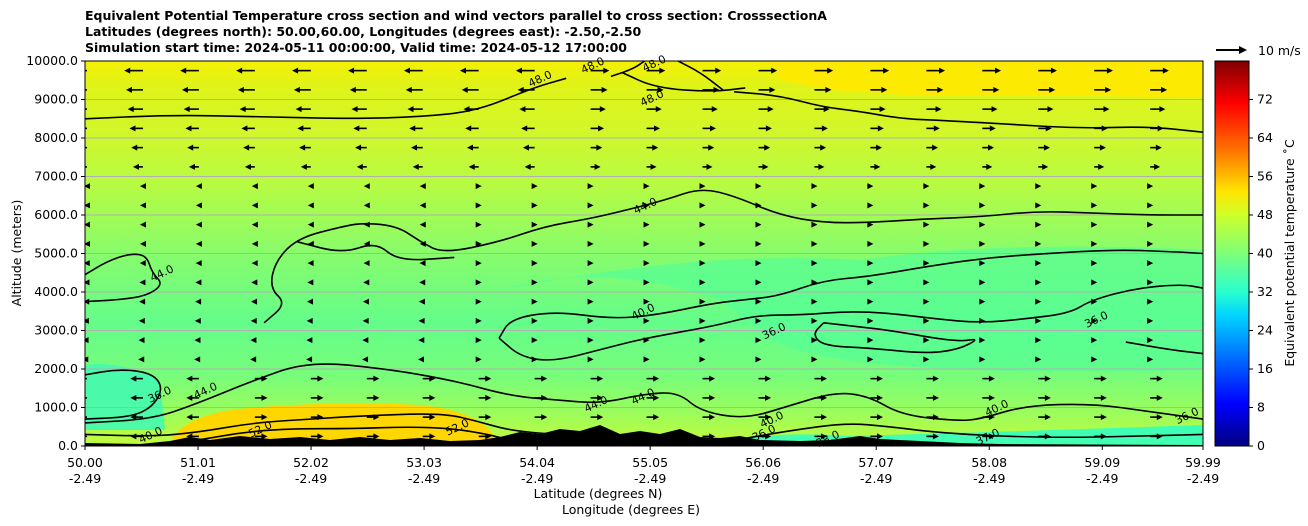  What do you see at coordinates (989, 462) in the screenshot?
I see `x-tick-label-lat: 58.08` at bounding box center [989, 462].